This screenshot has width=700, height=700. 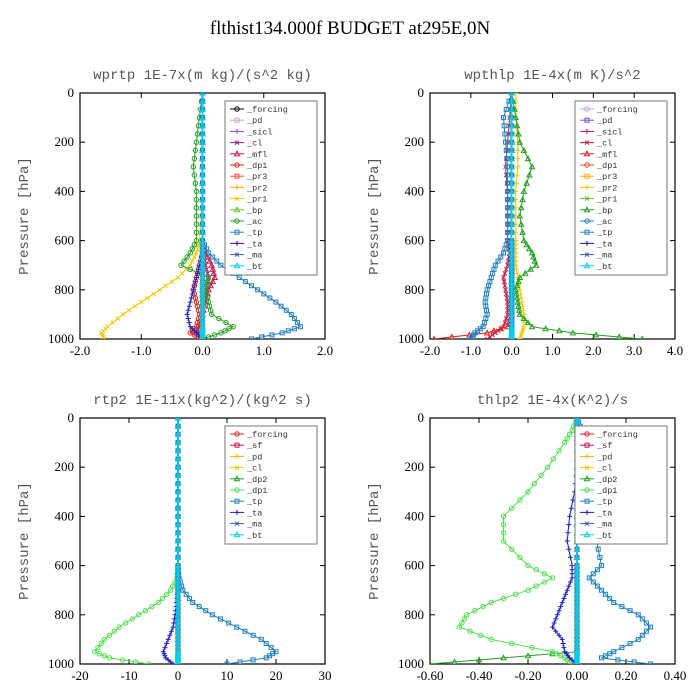 I want to click on legend-label: _dp2, so click(x=256, y=480).